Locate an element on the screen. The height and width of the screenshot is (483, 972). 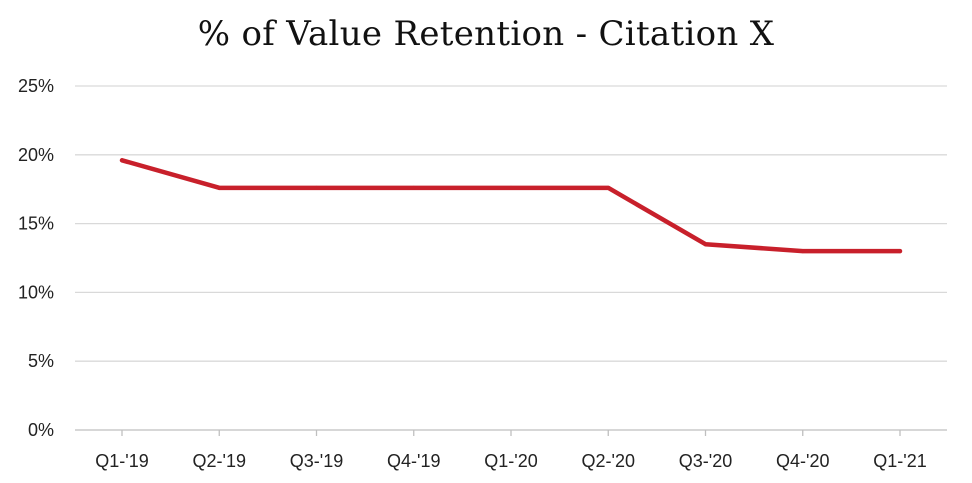
x-tick-label: Q4-'19 is located at coordinates (413, 461).